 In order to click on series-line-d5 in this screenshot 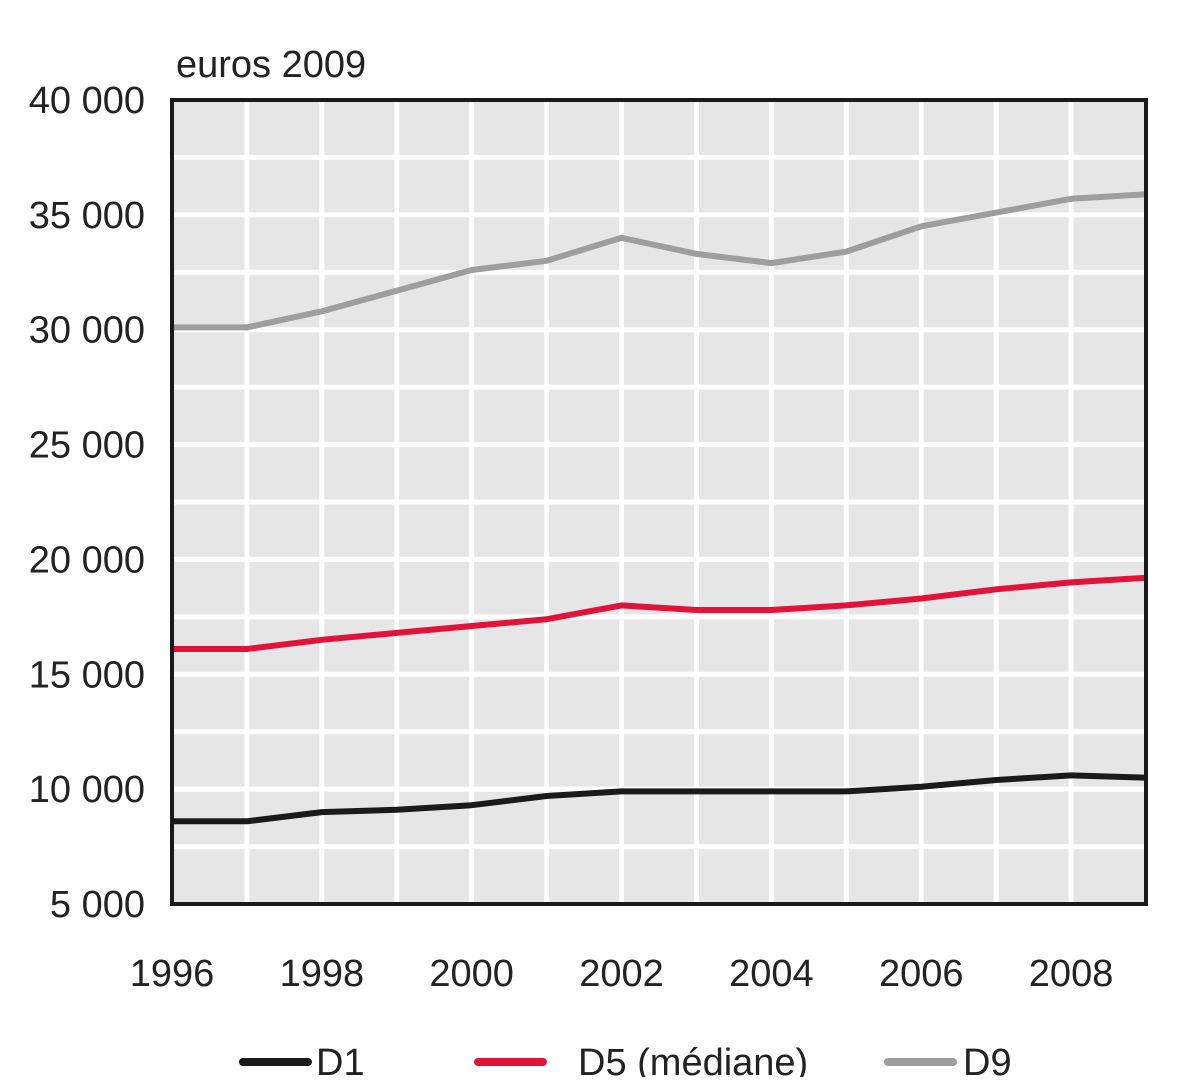, I will do `click(659, 613)`.